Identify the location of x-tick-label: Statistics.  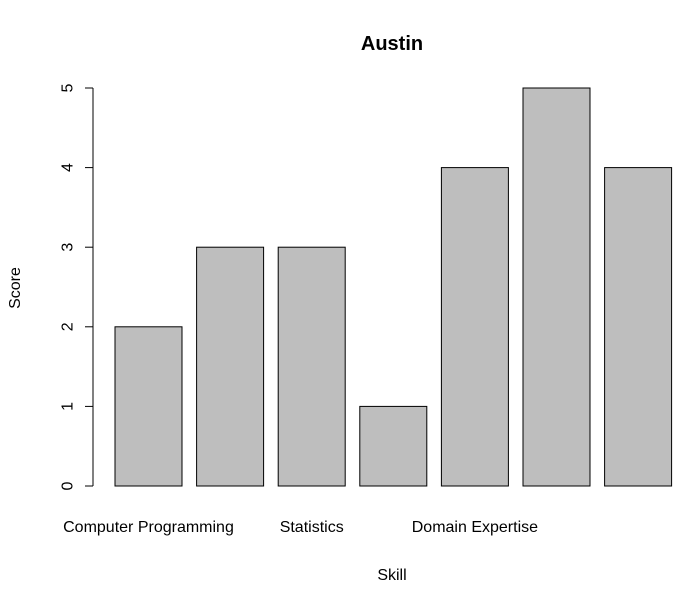
(312, 527).